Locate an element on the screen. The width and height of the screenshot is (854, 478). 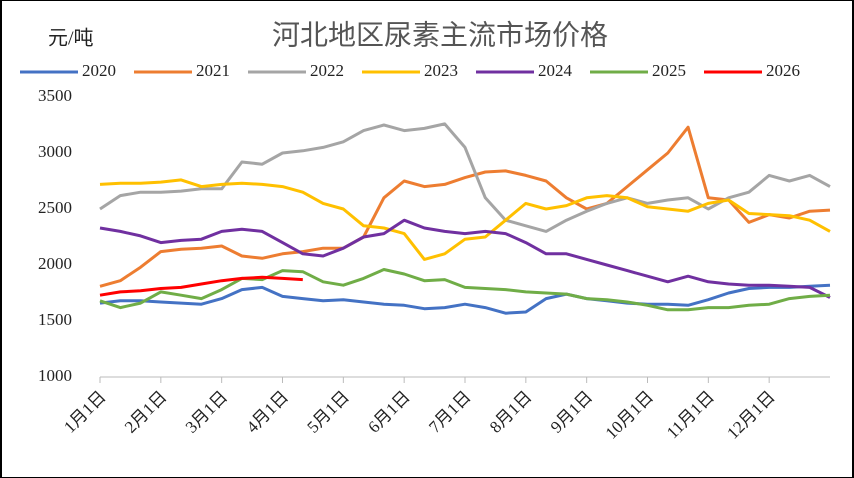
legend-label: 2020 is located at coordinates (99, 70).